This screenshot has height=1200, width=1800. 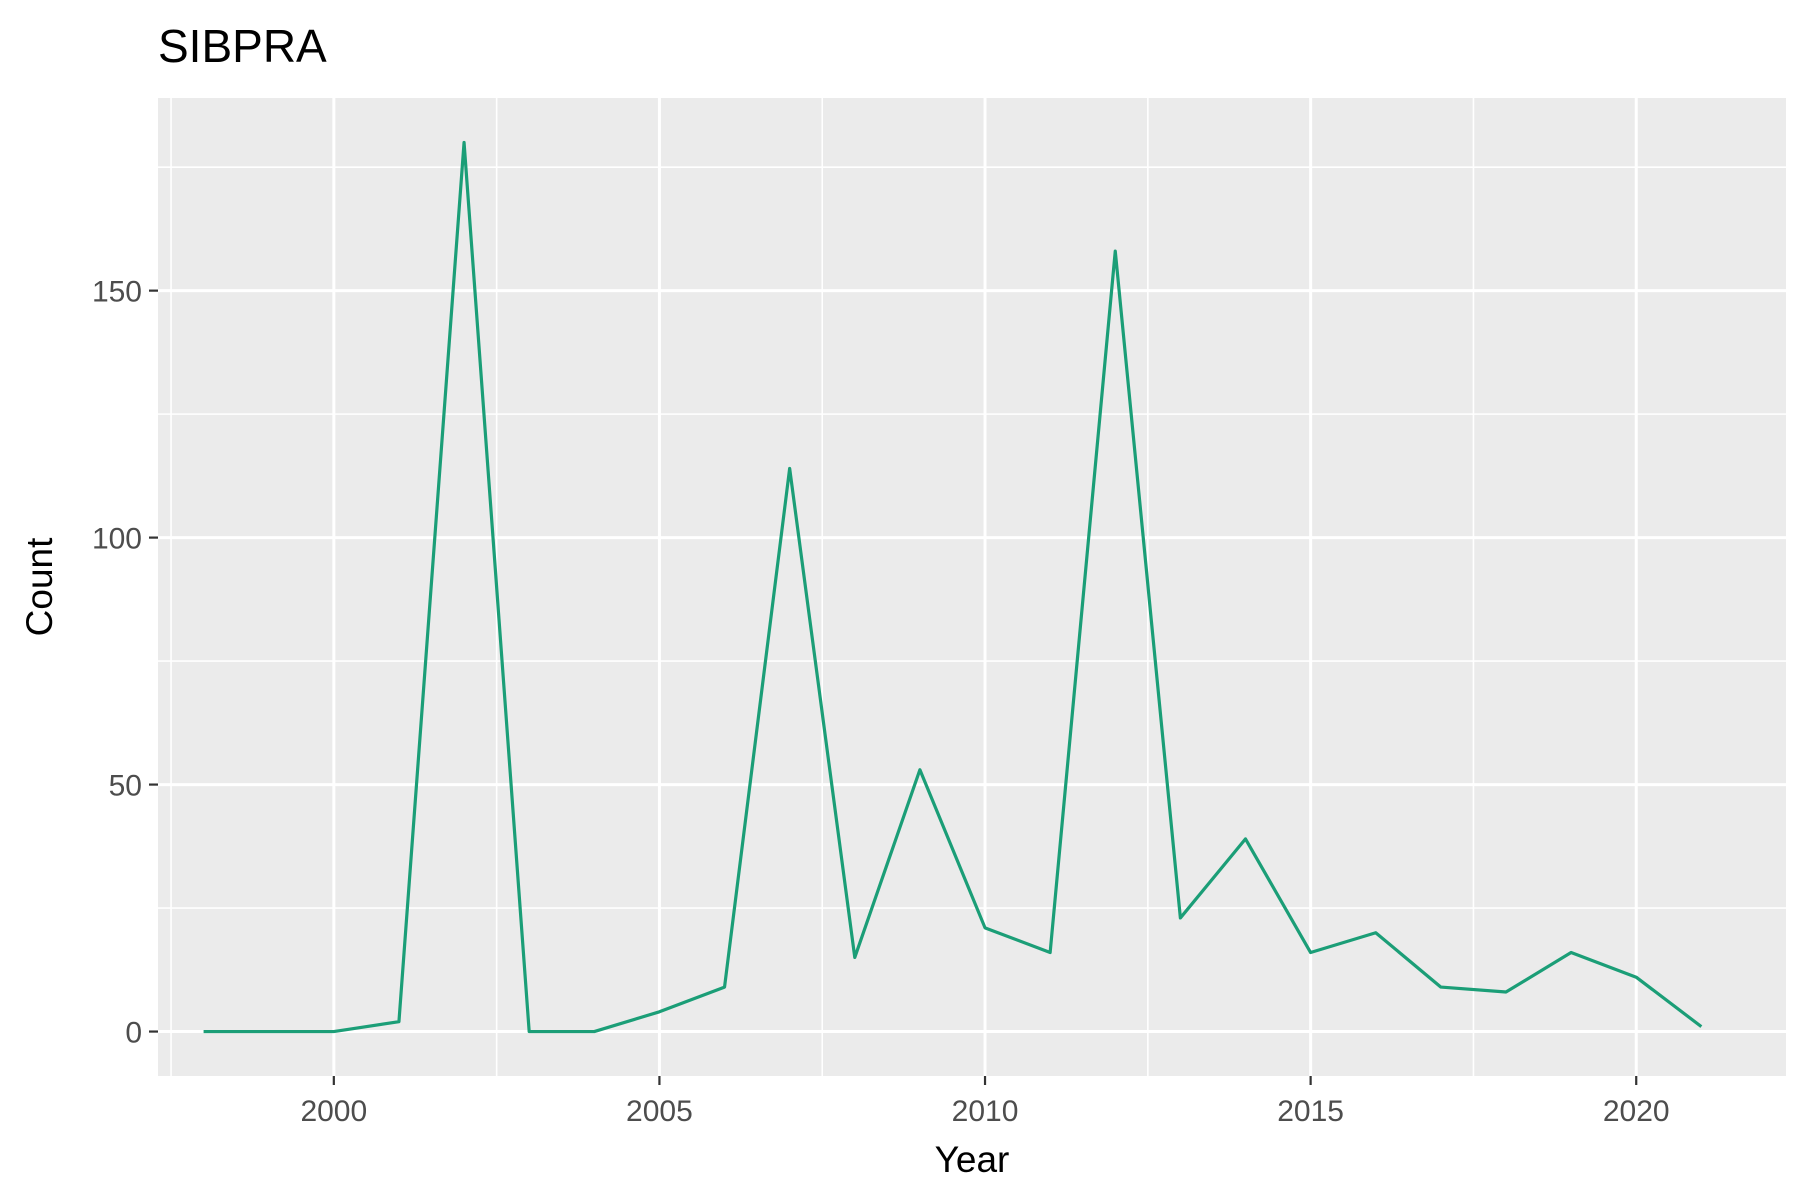 What do you see at coordinates (1310, 1111) in the screenshot?
I see `x-tick-label: 2015` at bounding box center [1310, 1111].